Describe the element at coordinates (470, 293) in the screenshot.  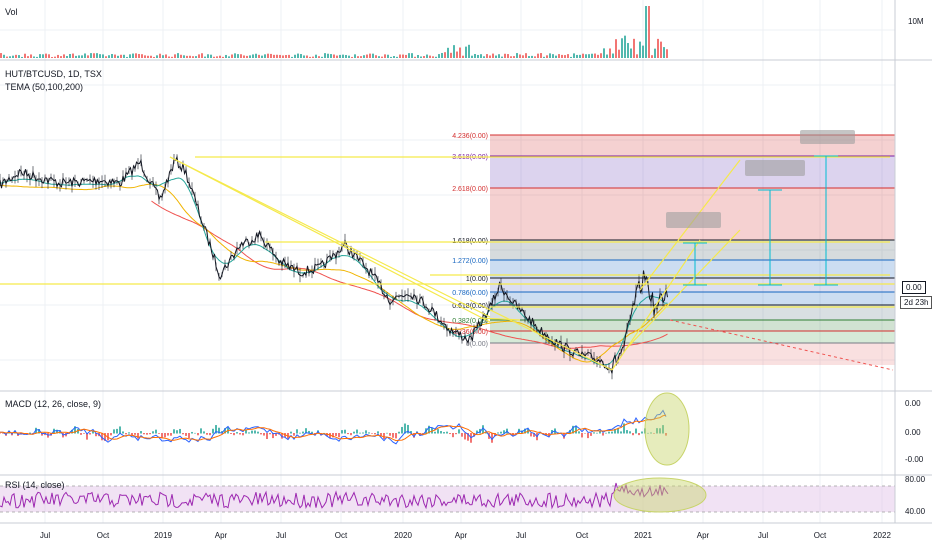
I see `fib-level-label: 0.786(0.00)` at that location.